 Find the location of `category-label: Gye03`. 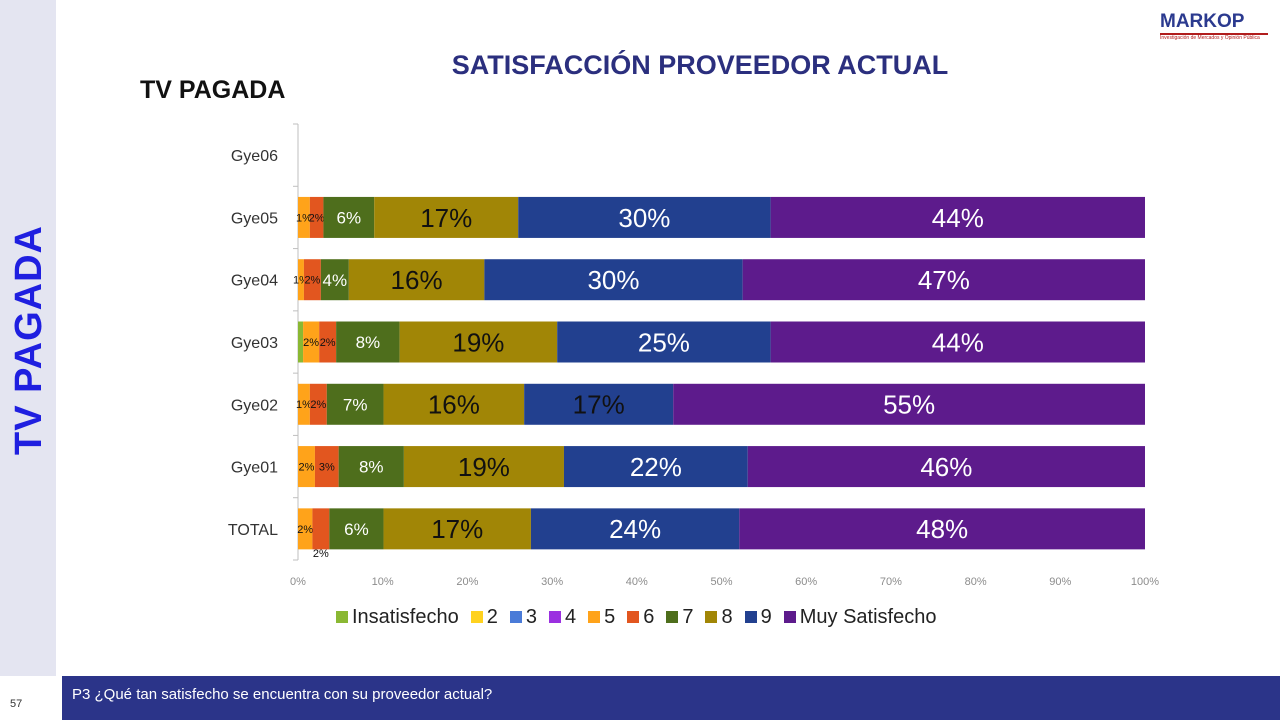

category-label: Gye03 is located at coordinates (254, 343).